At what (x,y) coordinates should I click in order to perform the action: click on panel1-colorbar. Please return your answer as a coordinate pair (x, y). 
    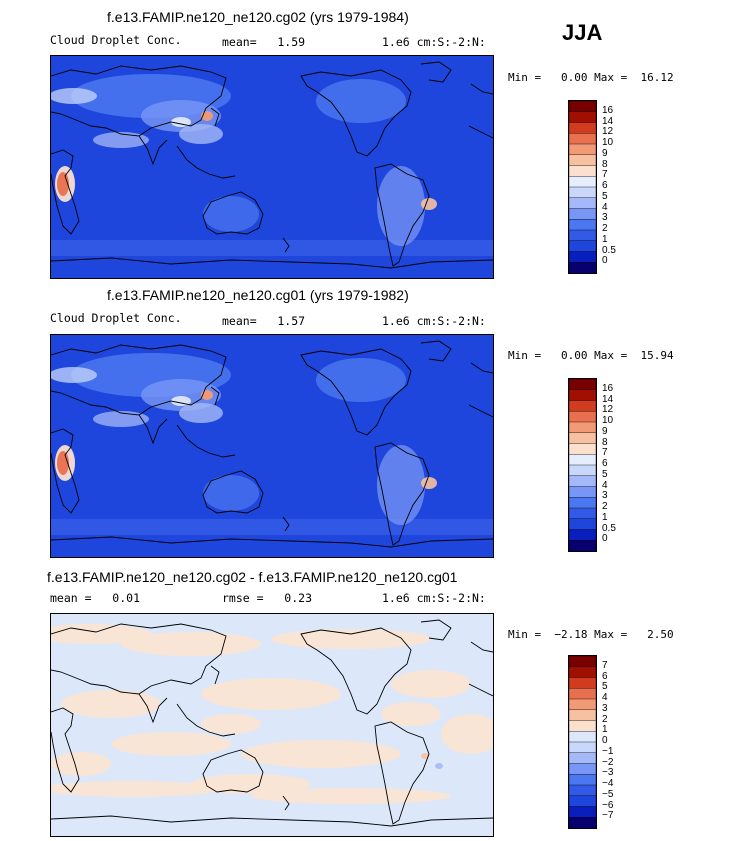
    Looking at the image, I should click on (582, 187).